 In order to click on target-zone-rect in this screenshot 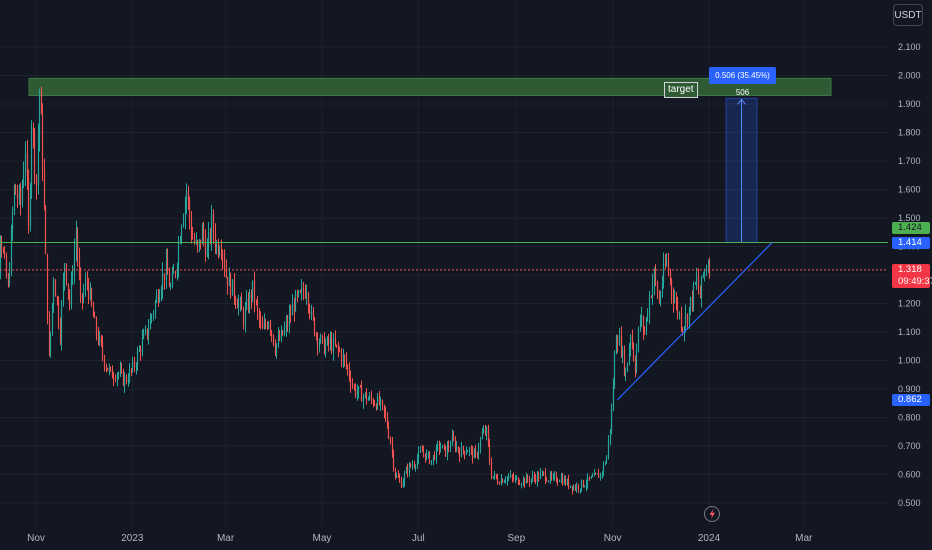, I will do `click(430, 86)`.